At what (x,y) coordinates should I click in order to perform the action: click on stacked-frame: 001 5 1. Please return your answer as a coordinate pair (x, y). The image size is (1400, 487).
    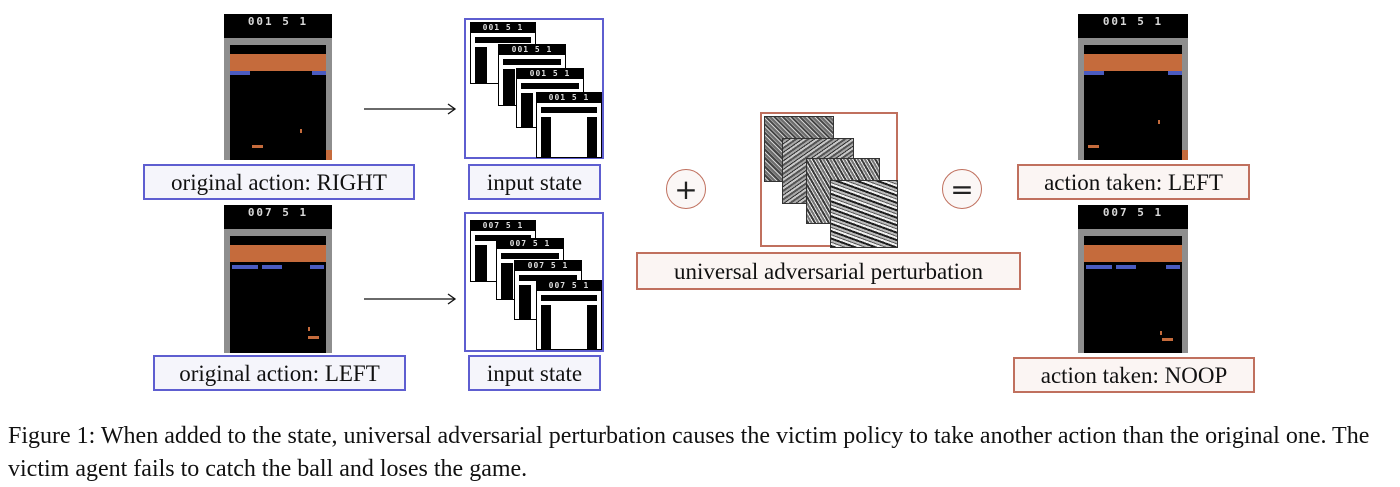
    Looking at the image, I should click on (569, 125).